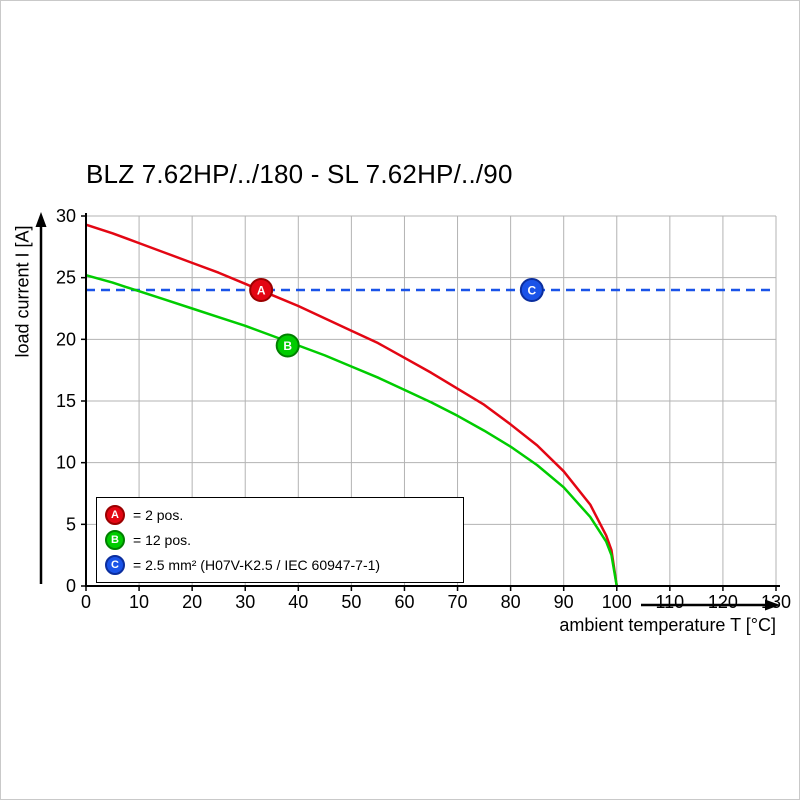 The image size is (800, 800). I want to click on svg-text: 70, so click(458, 602).